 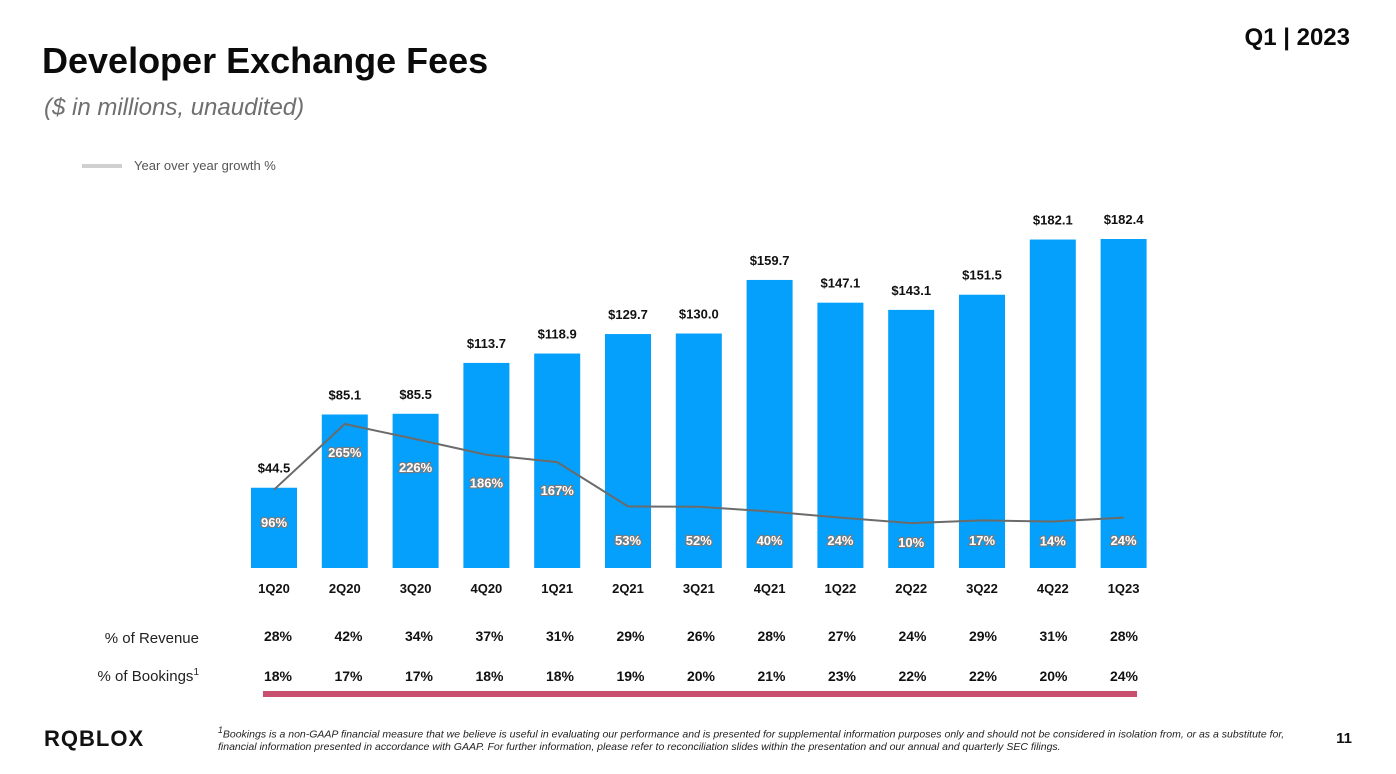 What do you see at coordinates (416, 588) in the screenshot?
I see `category-label-3Q20: 3Q20` at bounding box center [416, 588].